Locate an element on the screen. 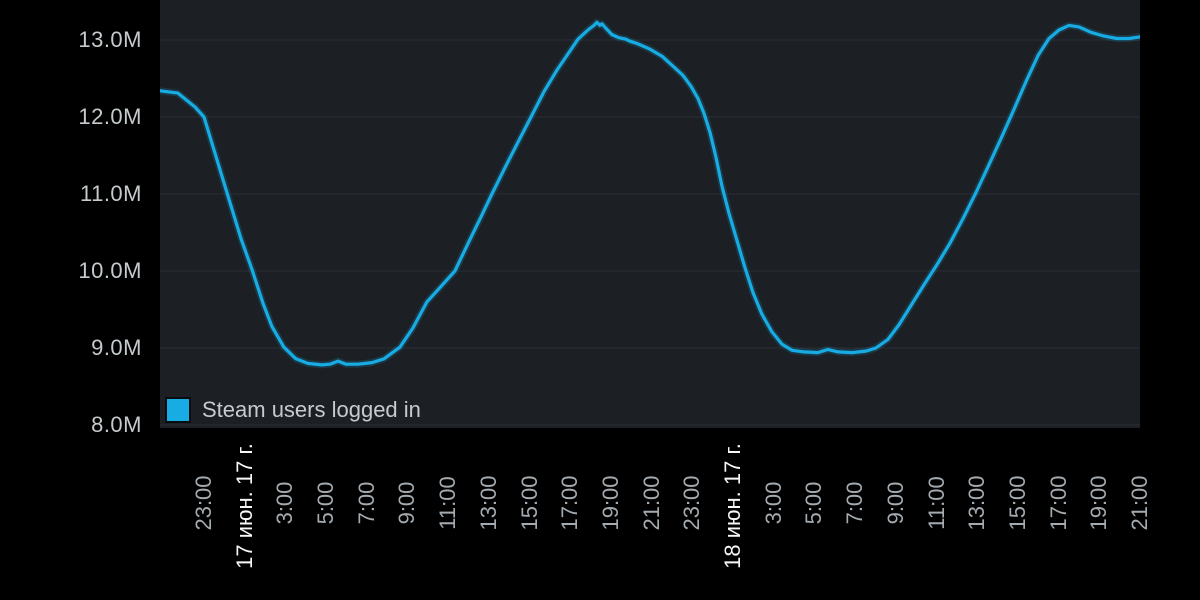  x-axis-date-label: 18 июн. 17 г. is located at coordinates (733, 506).